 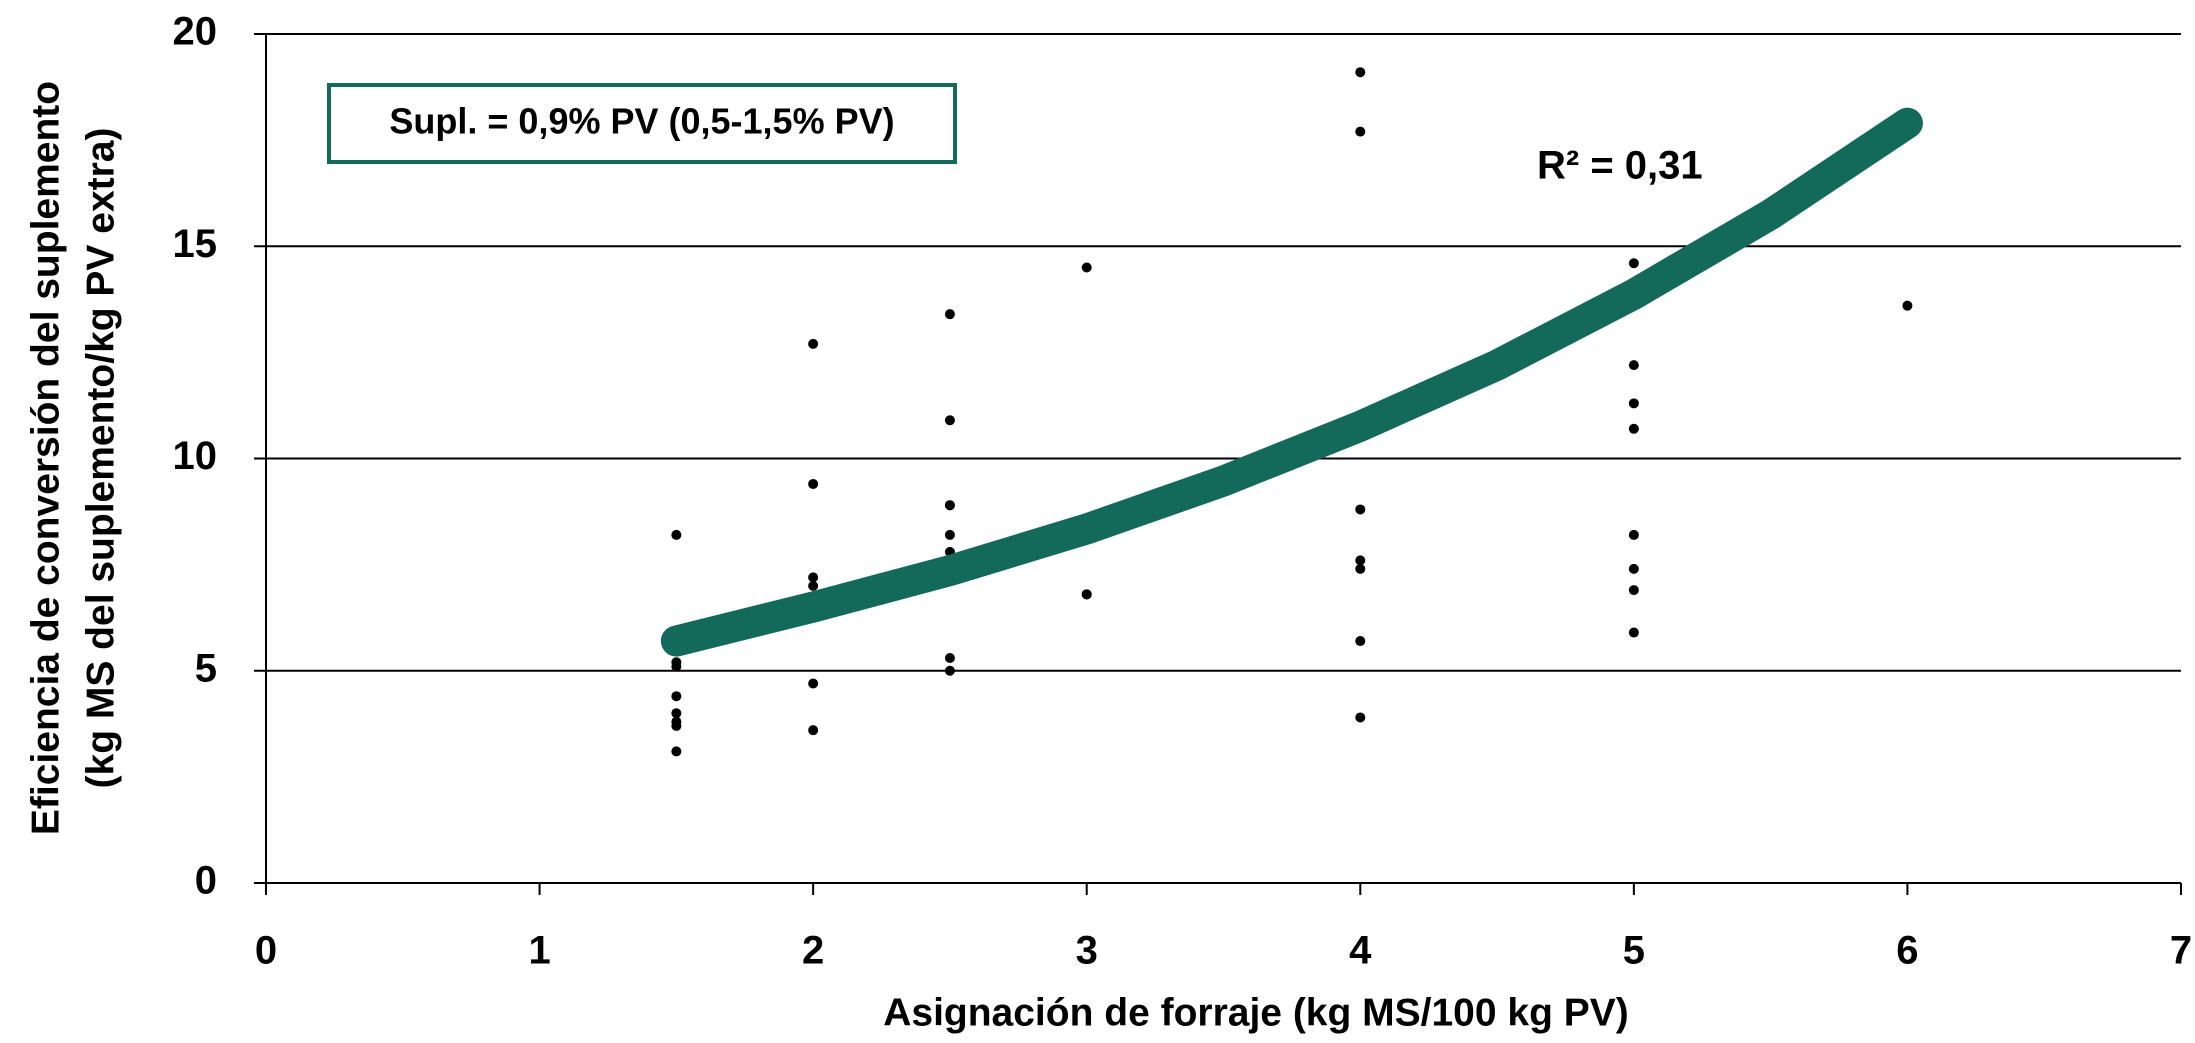 What do you see at coordinates (195, 456) in the screenshot?
I see `y-tick-label: 10` at bounding box center [195, 456].